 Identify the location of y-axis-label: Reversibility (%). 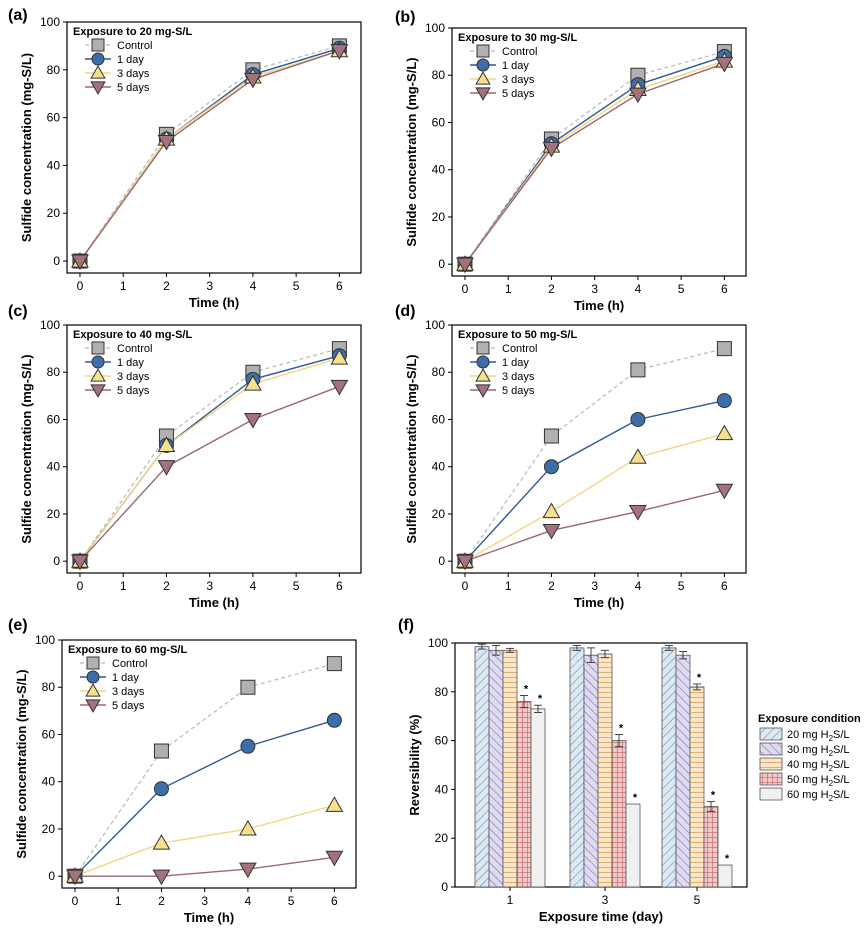
(414, 764).